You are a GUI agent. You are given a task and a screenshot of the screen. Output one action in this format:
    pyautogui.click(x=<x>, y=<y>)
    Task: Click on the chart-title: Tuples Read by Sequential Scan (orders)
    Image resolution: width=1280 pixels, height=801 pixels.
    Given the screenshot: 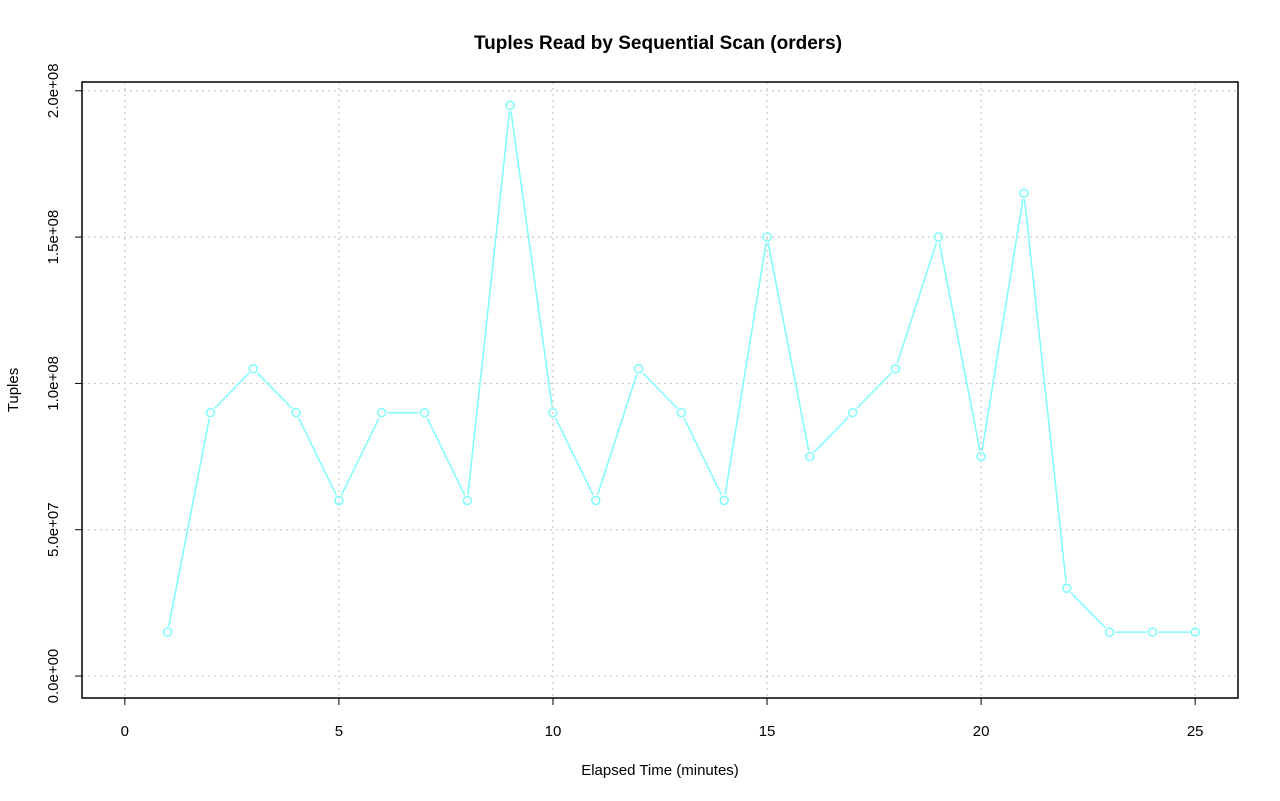 What is the action you would take?
    pyautogui.click(x=658, y=43)
    